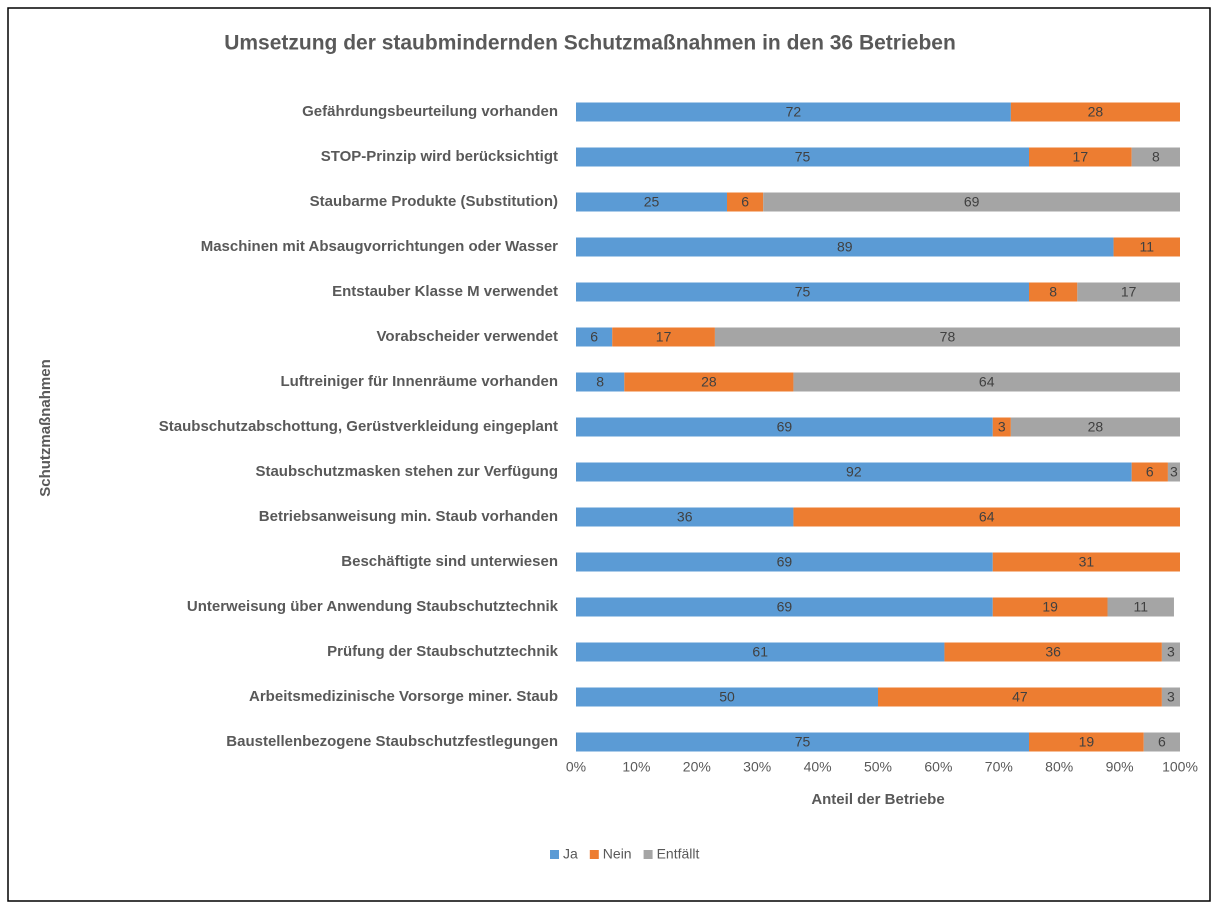 The width and height of the screenshot is (1218, 905). Describe the element at coordinates (576, 767) in the screenshot. I see `x-tick-label: 0%` at that location.